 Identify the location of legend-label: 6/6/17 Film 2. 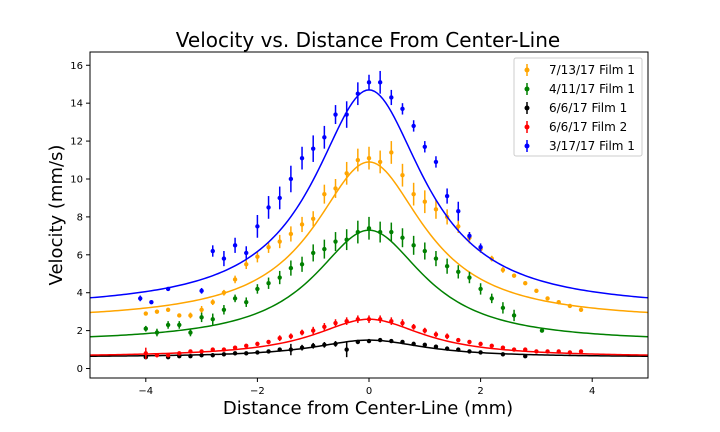
(588, 127).